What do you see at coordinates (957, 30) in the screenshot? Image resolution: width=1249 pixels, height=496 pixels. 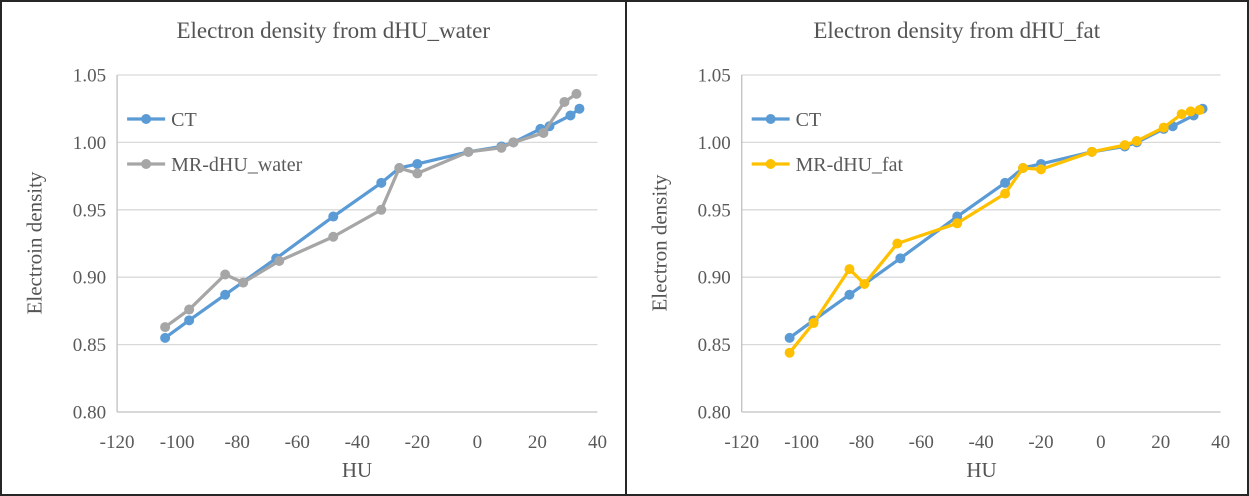 I see `chart-title: Electron density from dHU_fat` at bounding box center [957, 30].